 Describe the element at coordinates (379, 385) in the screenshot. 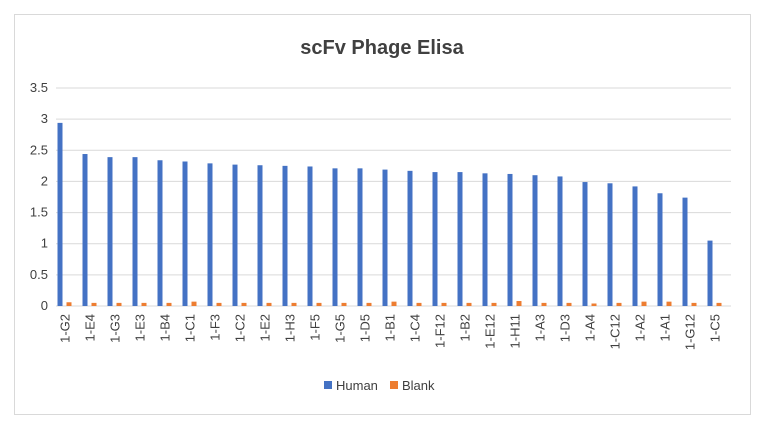

I see `legend: Human Blank` at that location.